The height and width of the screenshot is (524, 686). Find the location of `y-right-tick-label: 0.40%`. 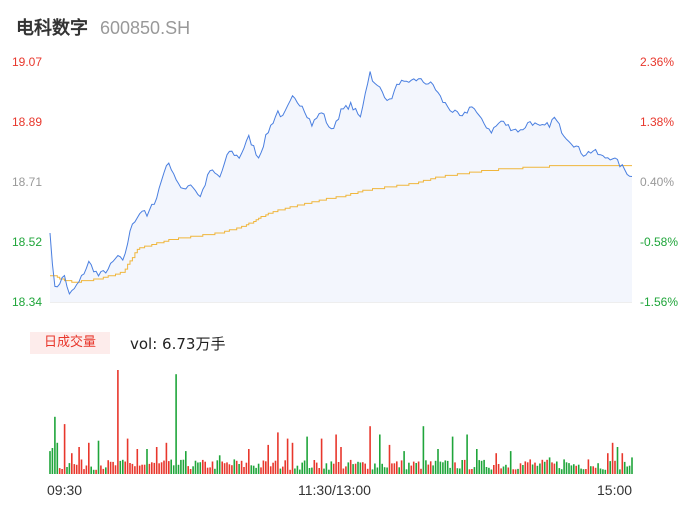

y-right-tick-label: 0.40% is located at coordinates (657, 182).